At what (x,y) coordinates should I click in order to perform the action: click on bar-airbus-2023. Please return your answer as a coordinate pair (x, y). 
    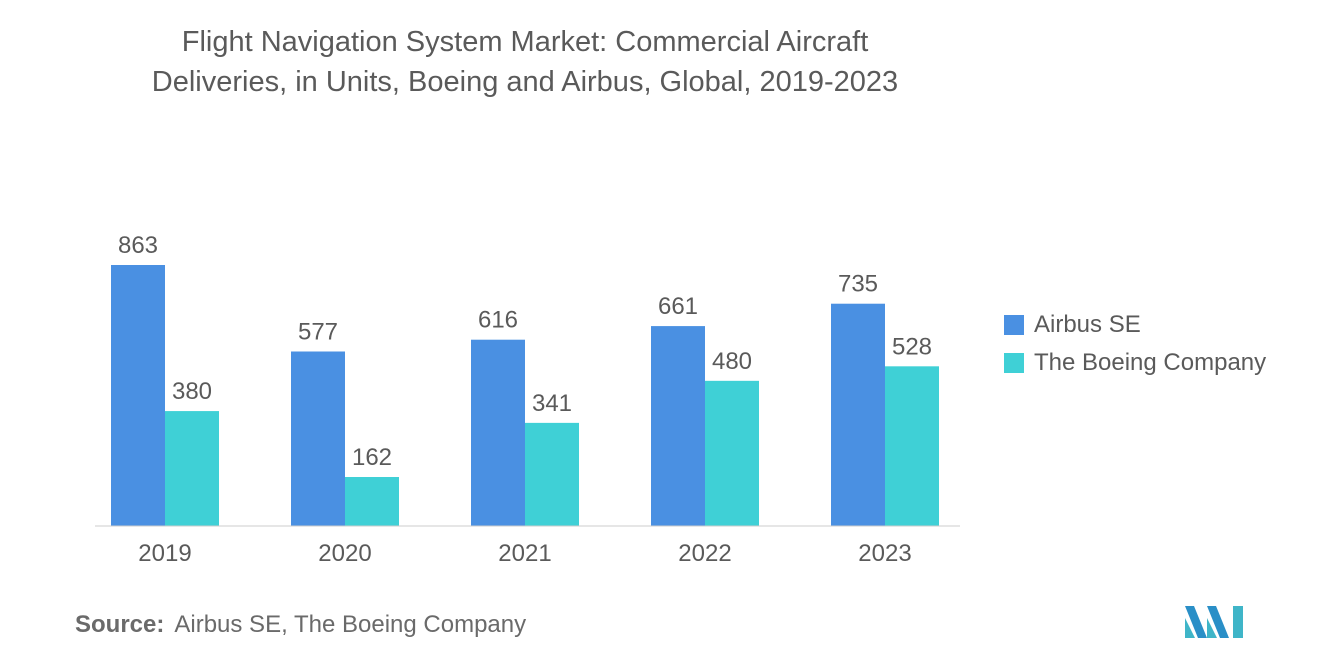
    Looking at the image, I should click on (858, 414).